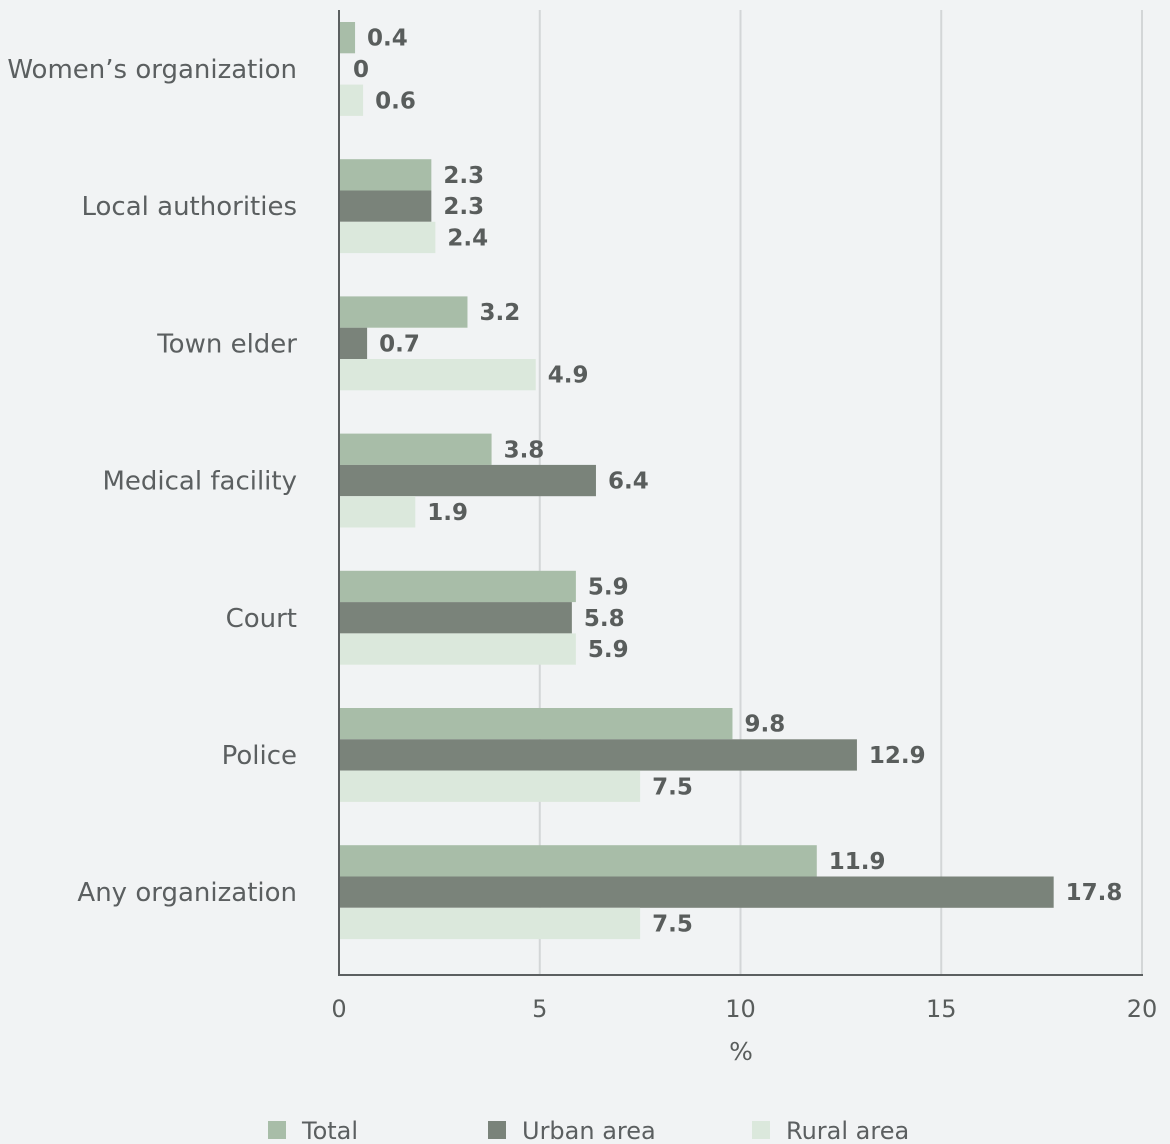 The width and height of the screenshot is (1170, 1144). I want to click on legend-label: Urban area, so click(589, 1130).